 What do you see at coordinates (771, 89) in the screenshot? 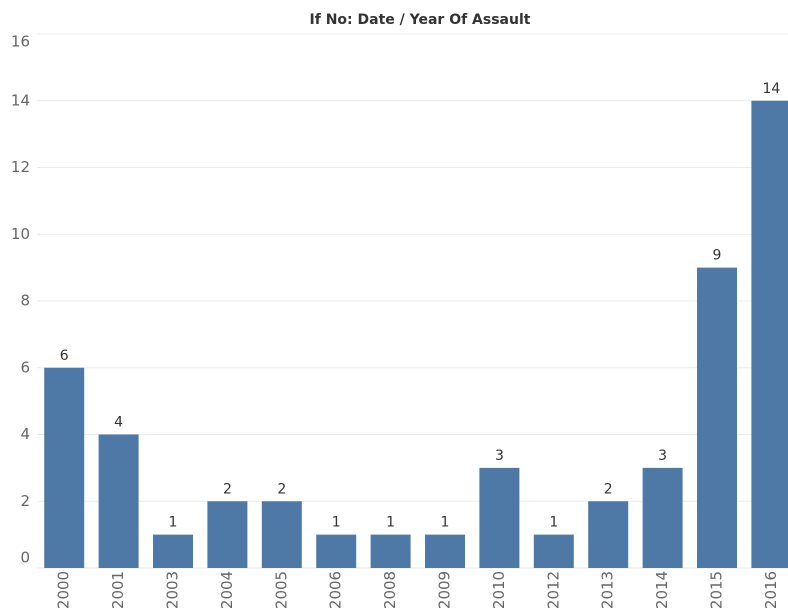
I see `value-label: 14` at bounding box center [771, 89].